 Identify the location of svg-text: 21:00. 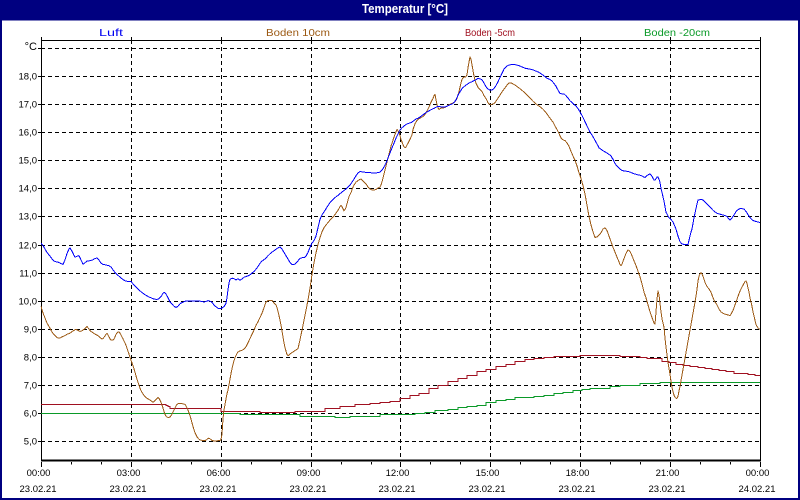
(668, 473).